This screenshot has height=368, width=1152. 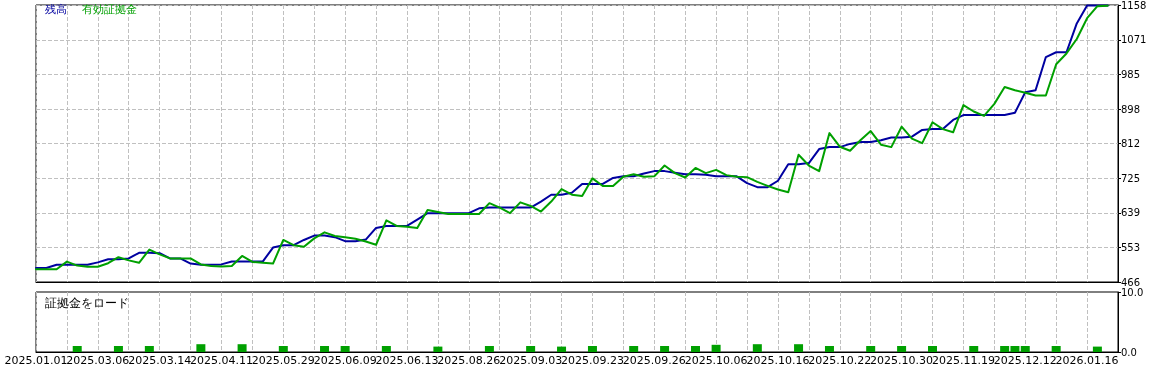 I want to click on x-tick-label: 2025.11.19, so click(x=963, y=360).